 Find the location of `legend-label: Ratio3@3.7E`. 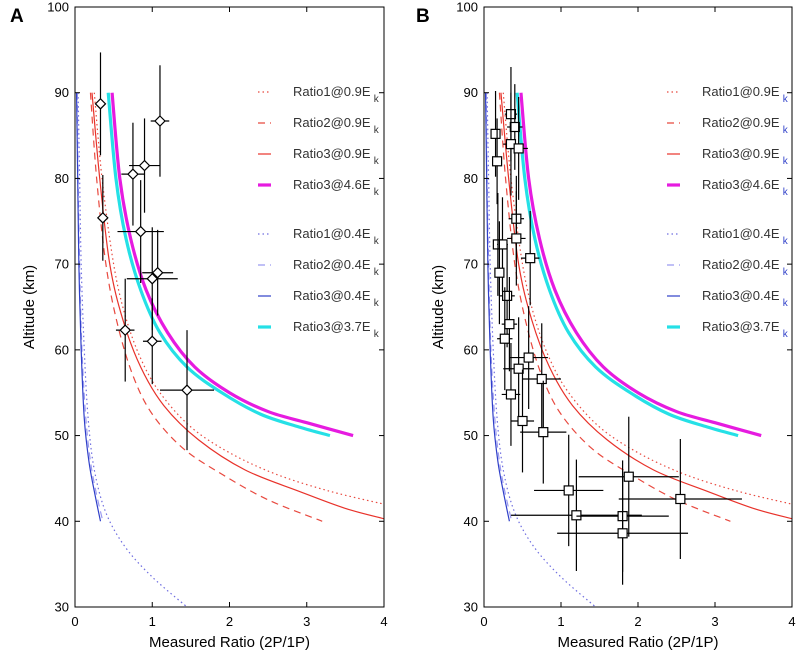

legend-label: Ratio3@3.7E is located at coordinates (332, 326).